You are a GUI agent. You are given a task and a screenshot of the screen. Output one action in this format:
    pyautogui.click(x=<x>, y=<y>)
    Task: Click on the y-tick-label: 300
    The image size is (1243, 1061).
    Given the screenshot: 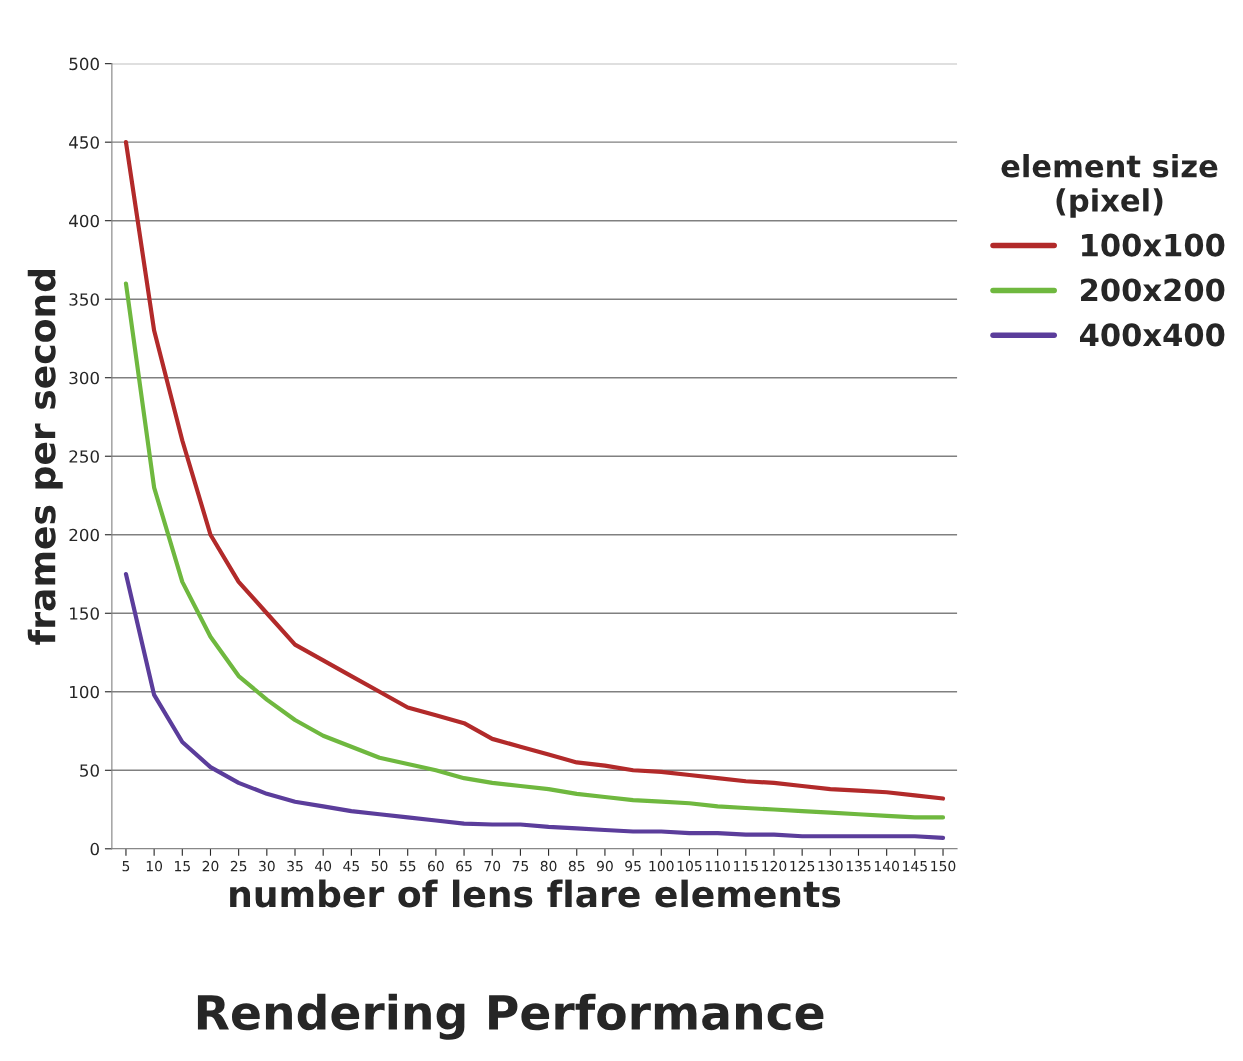 What is the action you would take?
    pyautogui.click(x=84, y=378)
    